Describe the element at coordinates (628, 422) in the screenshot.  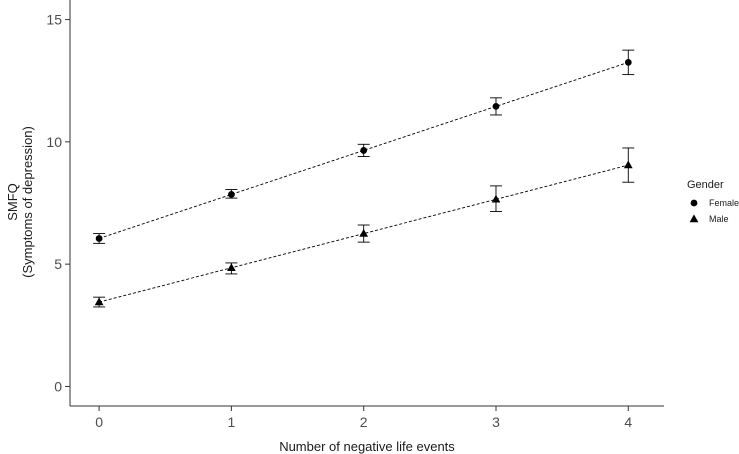
I see `x-tick-label-4: 4` at that location.